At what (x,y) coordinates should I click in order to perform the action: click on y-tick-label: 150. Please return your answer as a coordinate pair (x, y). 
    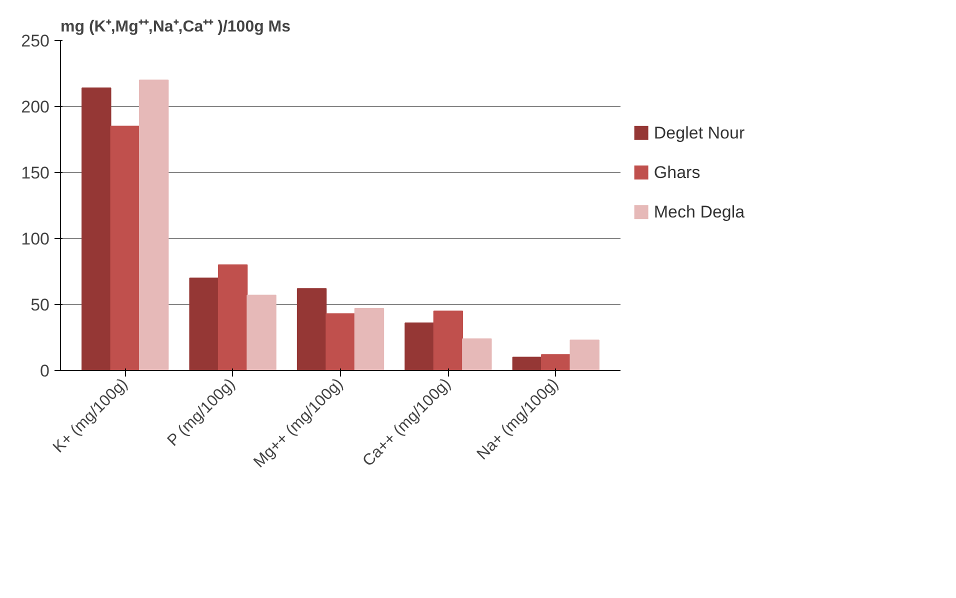
    Looking at the image, I should click on (35, 173).